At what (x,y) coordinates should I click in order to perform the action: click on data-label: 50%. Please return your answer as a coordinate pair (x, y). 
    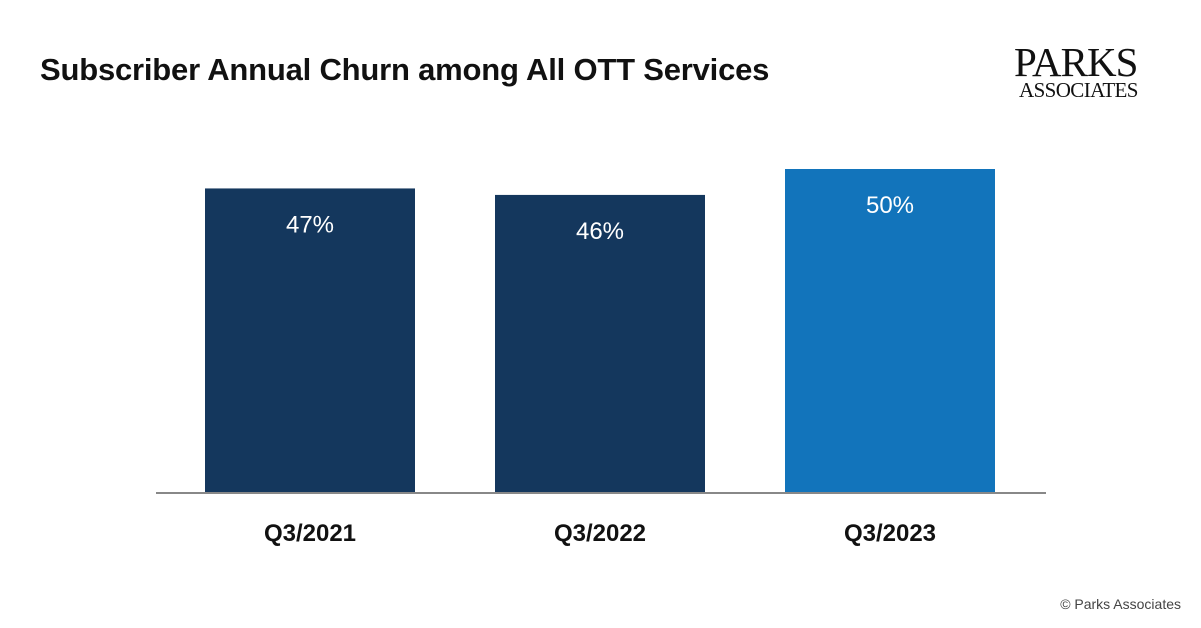
    Looking at the image, I should click on (890, 205).